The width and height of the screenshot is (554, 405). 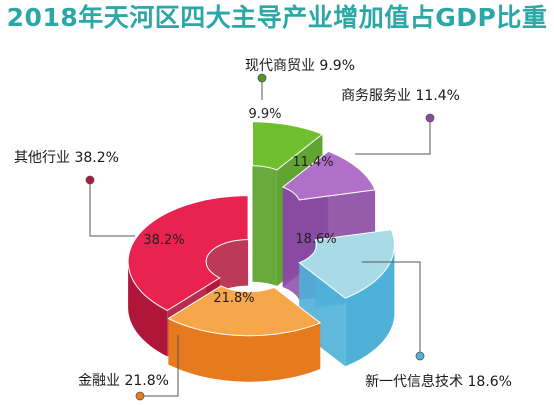 I want to click on slice-pct-label-2: 18.6%, so click(x=315, y=239).